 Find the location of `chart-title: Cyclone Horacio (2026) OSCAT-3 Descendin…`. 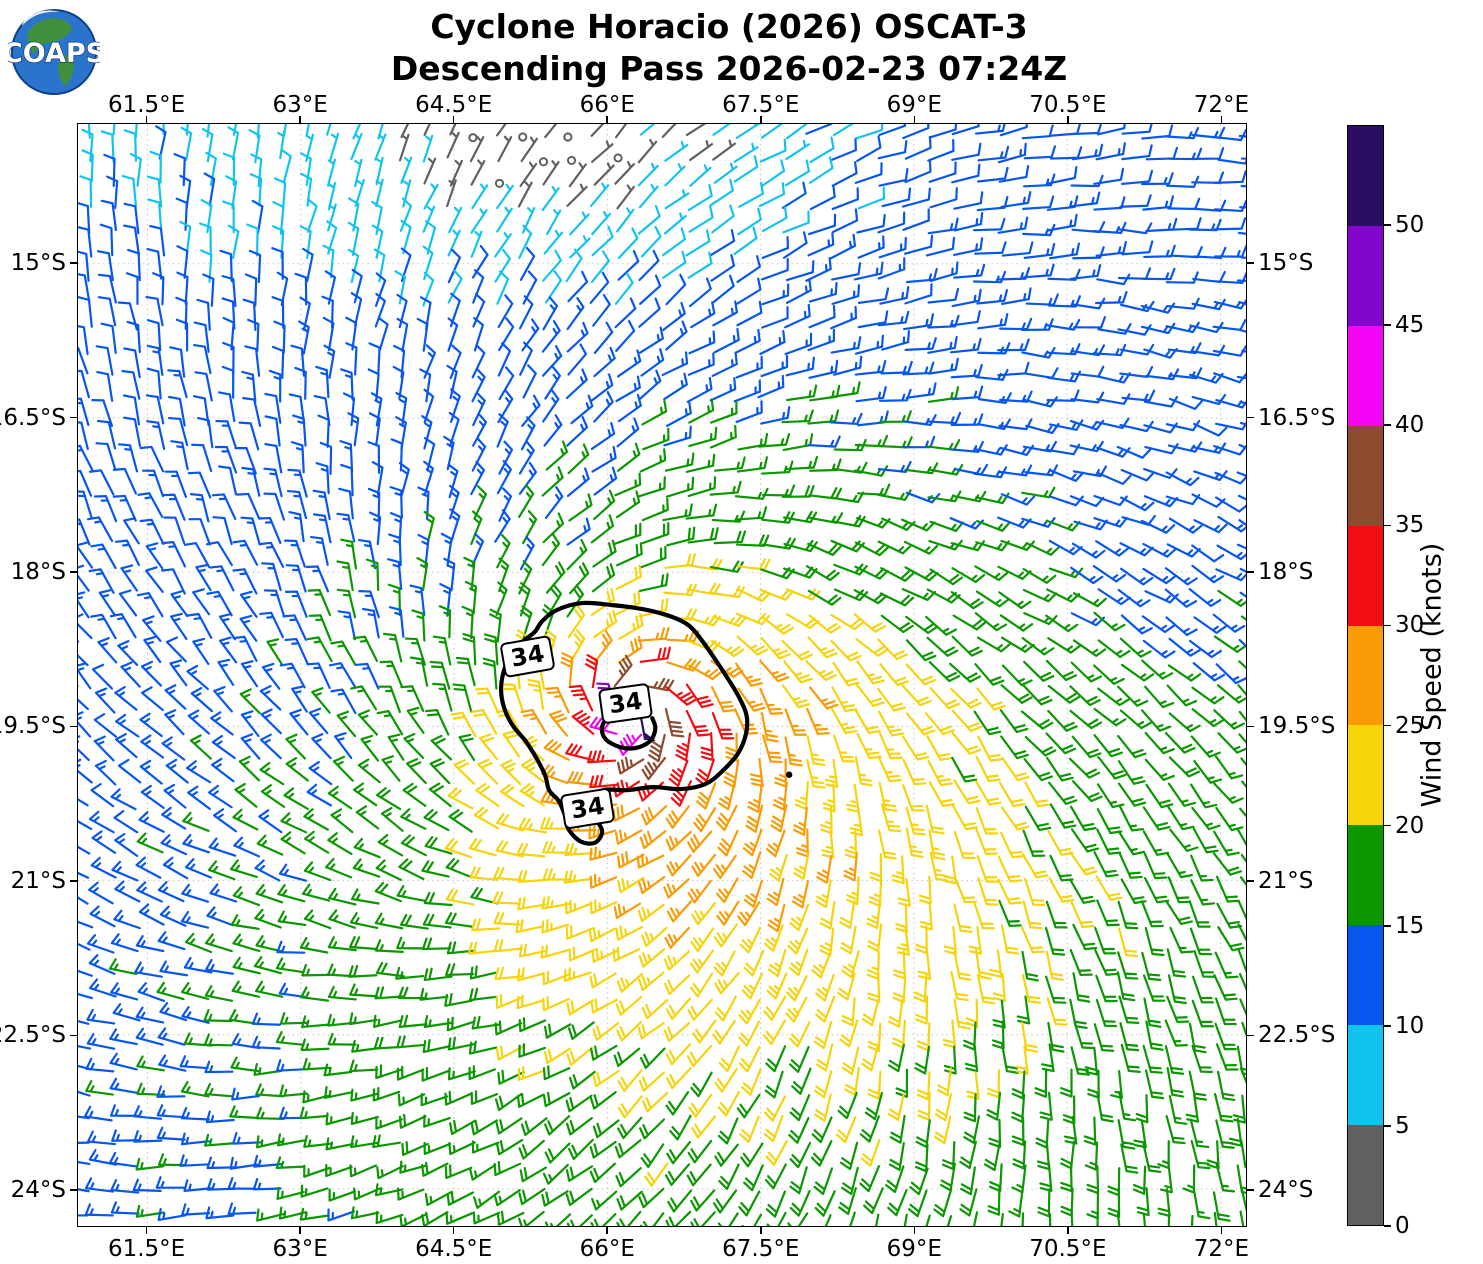

chart-title: Cyclone Horacio (2026) OSCAT-3 Descendin… is located at coordinates (729, 48).